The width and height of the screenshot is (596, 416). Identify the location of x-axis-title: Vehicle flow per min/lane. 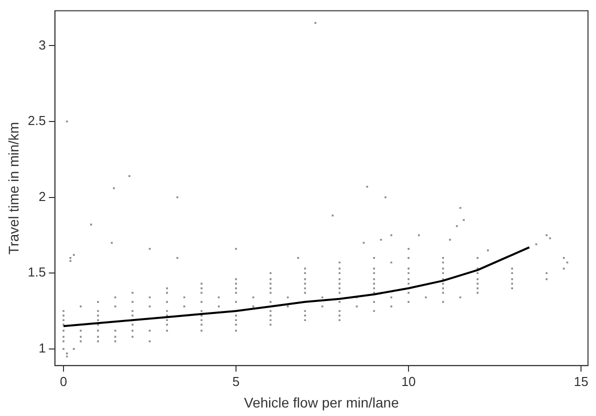
(322, 402).